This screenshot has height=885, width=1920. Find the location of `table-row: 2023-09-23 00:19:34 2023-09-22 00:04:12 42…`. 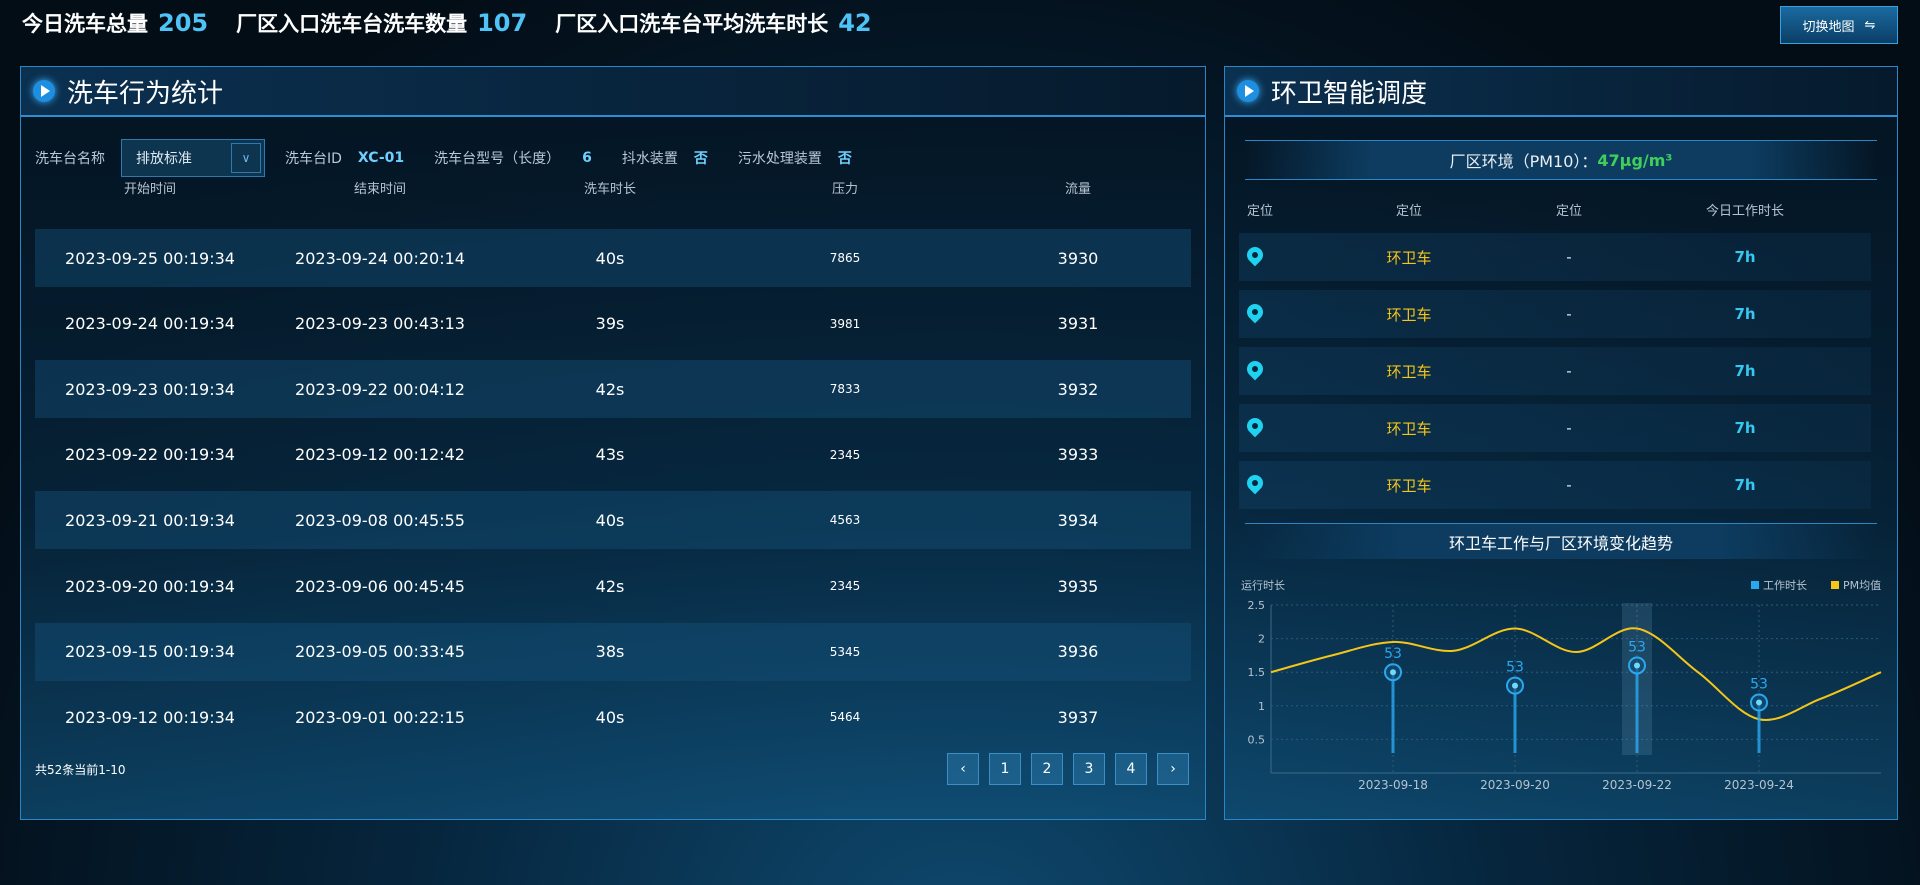

table-row: 2023-09-23 00:19:34 2023-09-22 00:04:12 42… is located at coordinates (613, 389).